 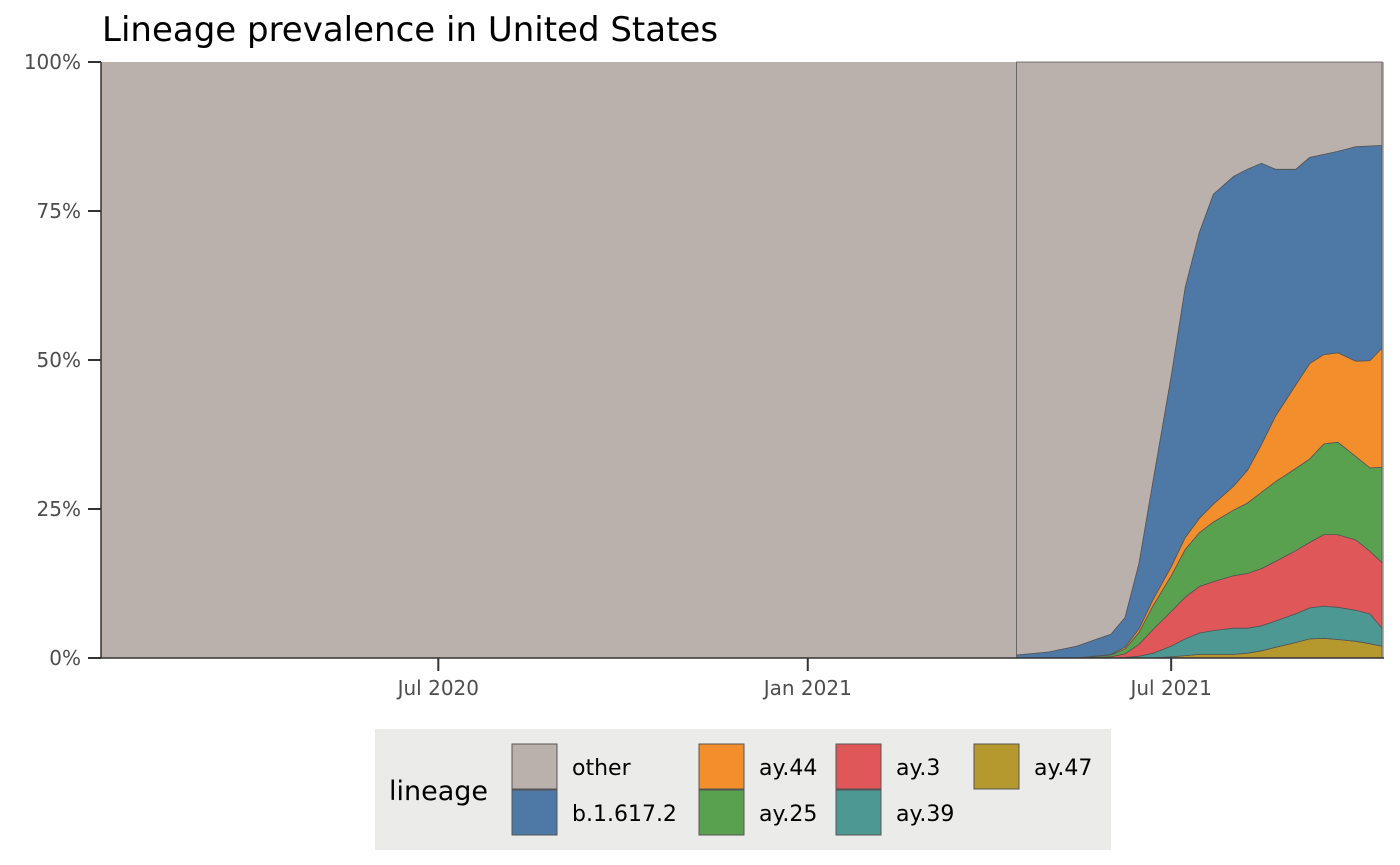 What do you see at coordinates (788, 814) in the screenshot?
I see `legend-label-ay-25: ay.25` at bounding box center [788, 814].